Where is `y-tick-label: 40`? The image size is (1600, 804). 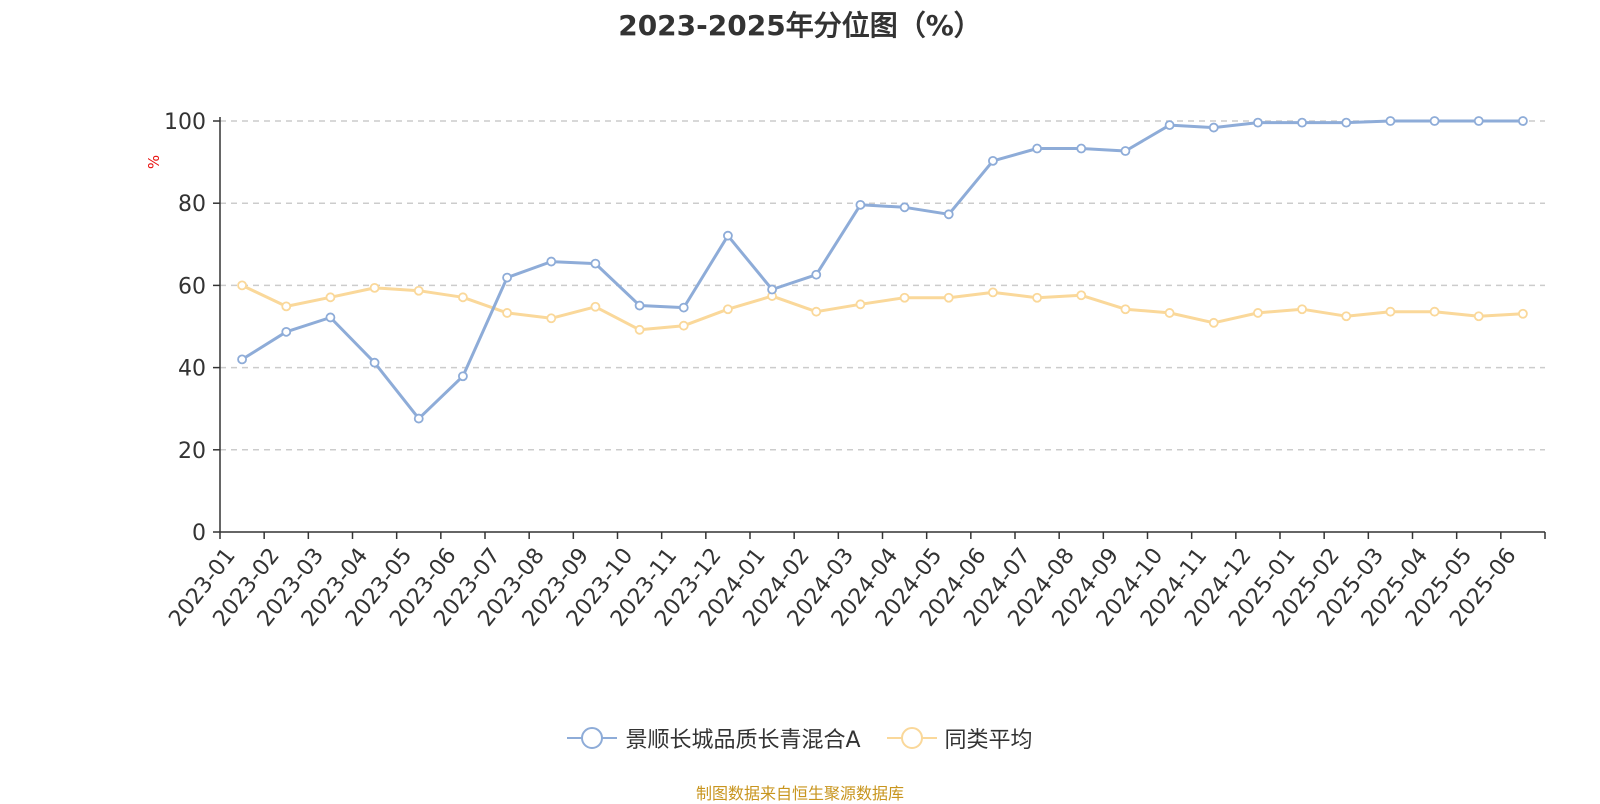
y-tick-label: 40 is located at coordinates (192, 369).